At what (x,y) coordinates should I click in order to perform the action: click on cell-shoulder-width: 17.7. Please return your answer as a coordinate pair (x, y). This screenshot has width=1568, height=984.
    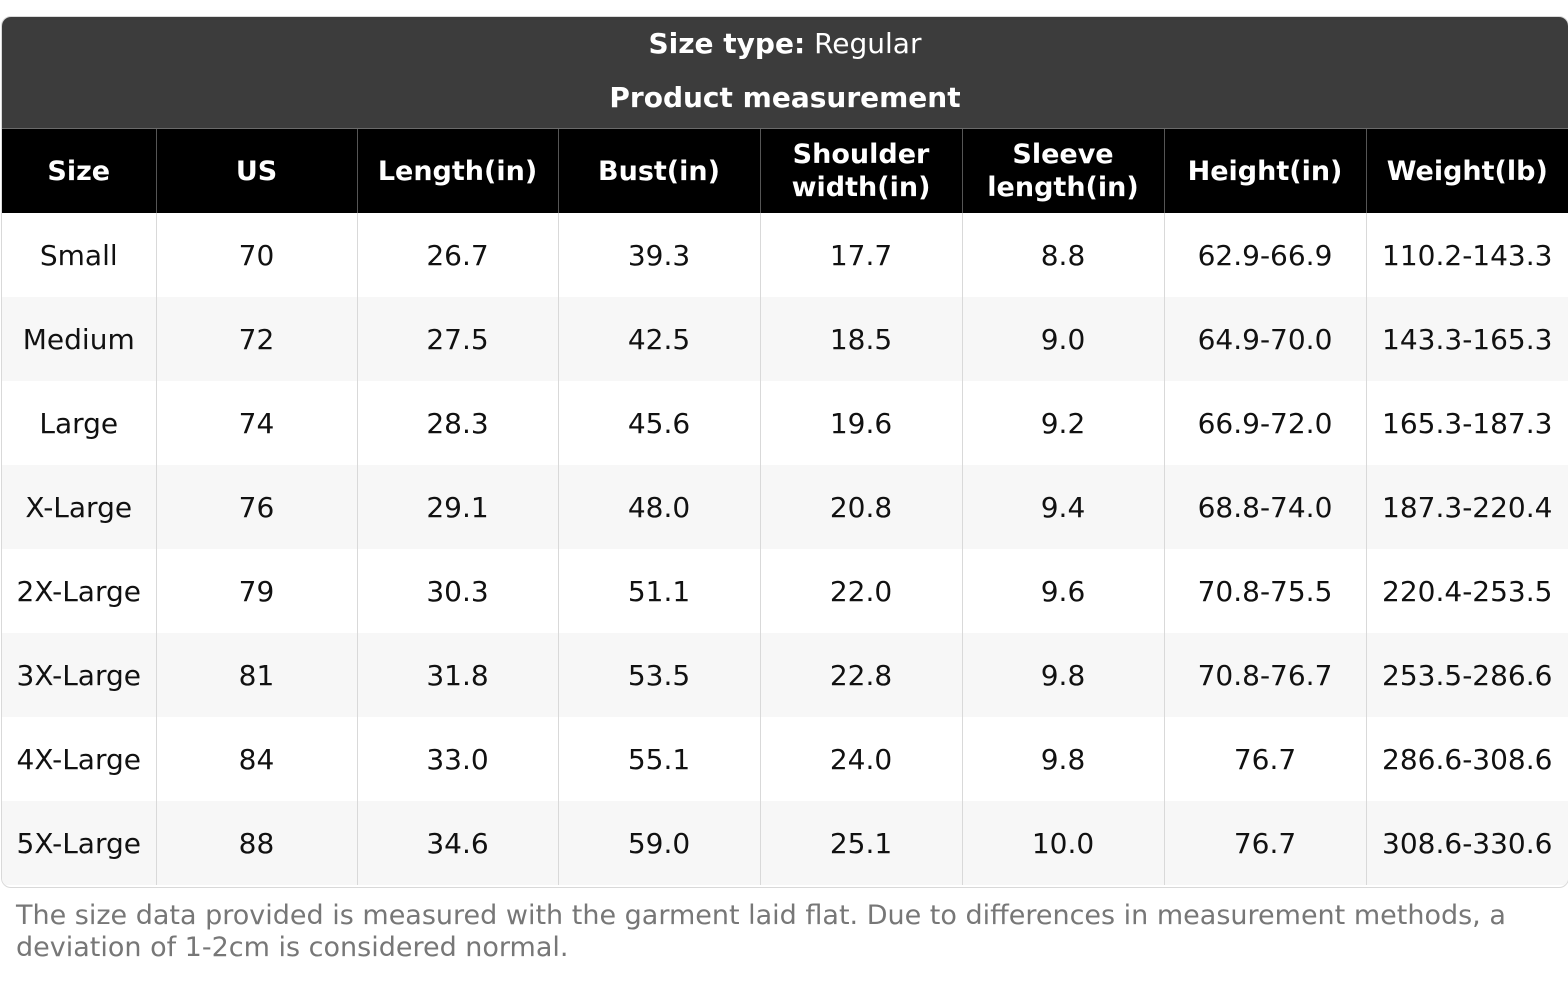
    Looking at the image, I should click on (860, 255).